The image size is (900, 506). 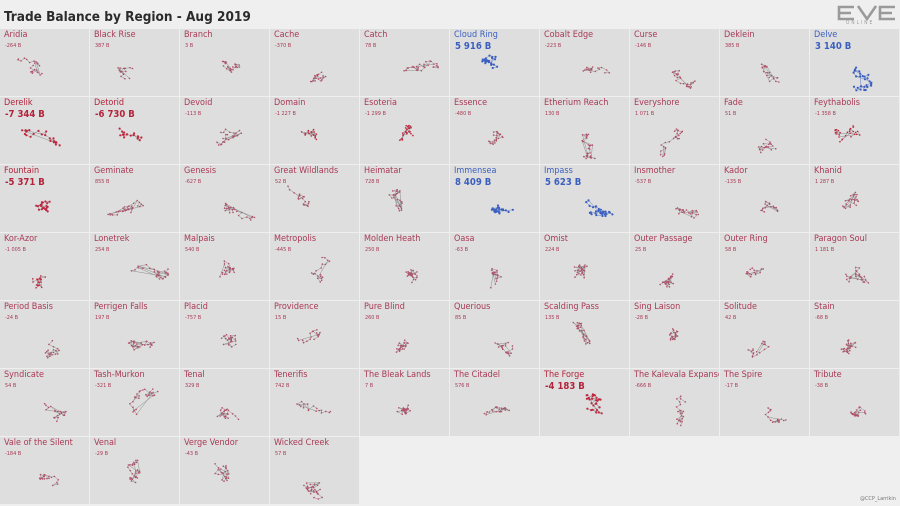 I want to click on region-cell: The Forge -4 183 B, so click(x=584, y=402).